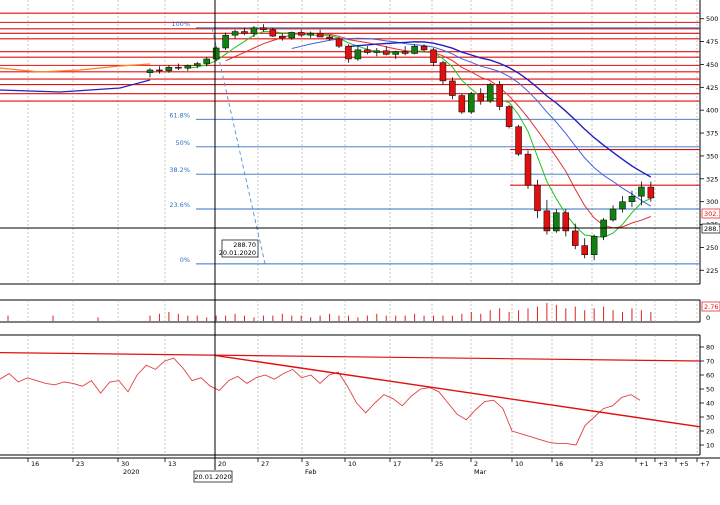 The width and height of the screenshot is (720, 505). I want to click on rsi-tick-label-6: 70, so click(710, 362).